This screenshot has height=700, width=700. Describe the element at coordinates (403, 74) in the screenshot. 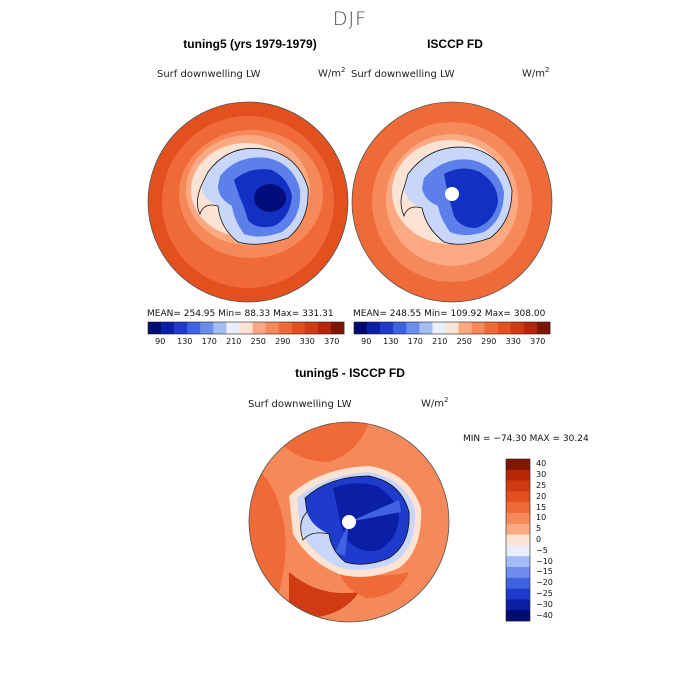

I see `obs-variable-label: Surf downwelling LW` at that location.